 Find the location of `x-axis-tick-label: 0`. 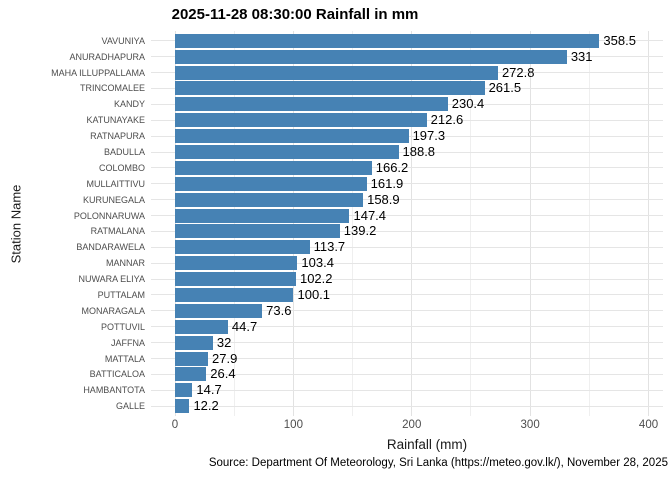

x-axis-tick-label: 0 is located at coordinates (175, 425).